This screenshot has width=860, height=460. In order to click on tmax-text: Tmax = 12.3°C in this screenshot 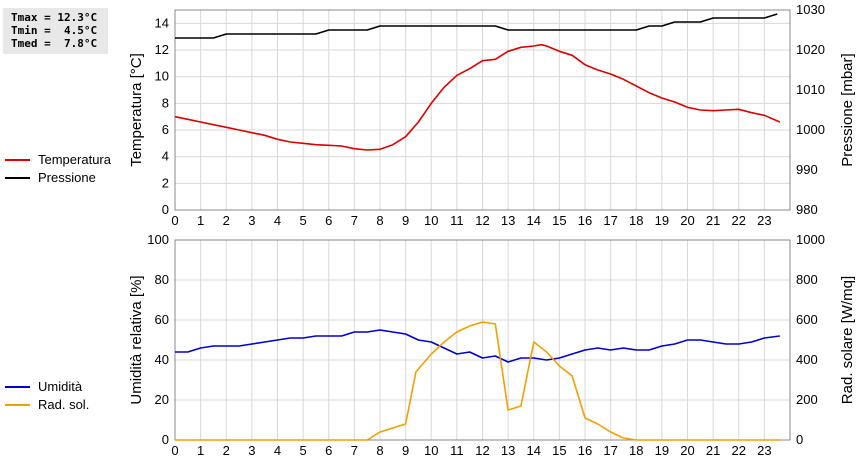, I will do `click(54, 17)`.